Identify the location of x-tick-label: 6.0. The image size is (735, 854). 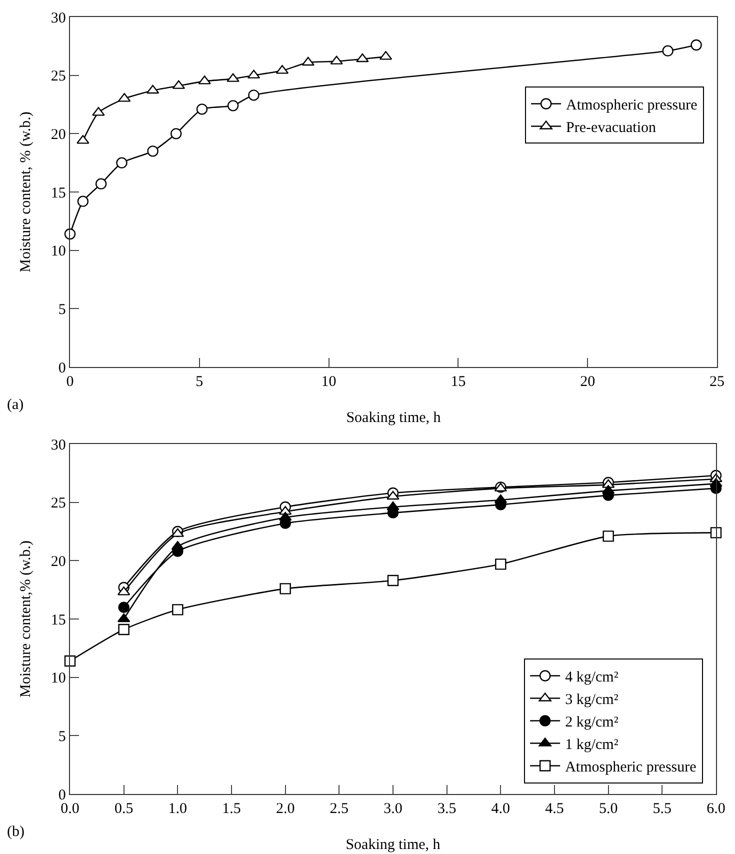
(716, 809).